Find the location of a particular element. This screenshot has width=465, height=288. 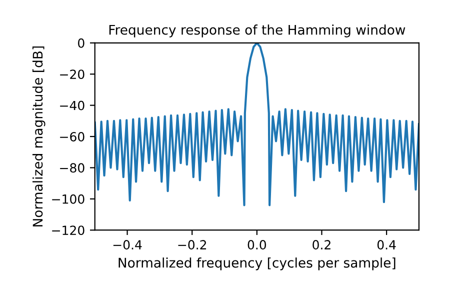

y-tick-label: −60 is located at coordinates (72, 137).